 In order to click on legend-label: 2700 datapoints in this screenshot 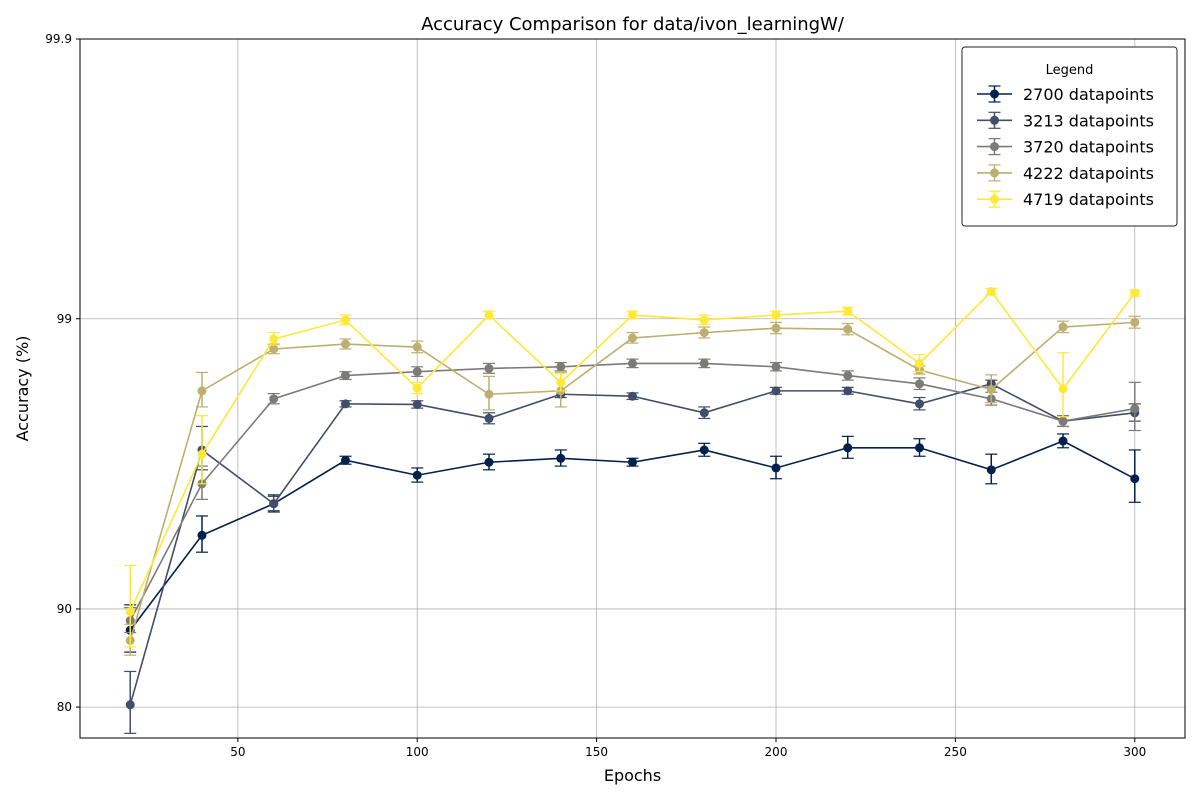, I will do `click(1088, 94)`.